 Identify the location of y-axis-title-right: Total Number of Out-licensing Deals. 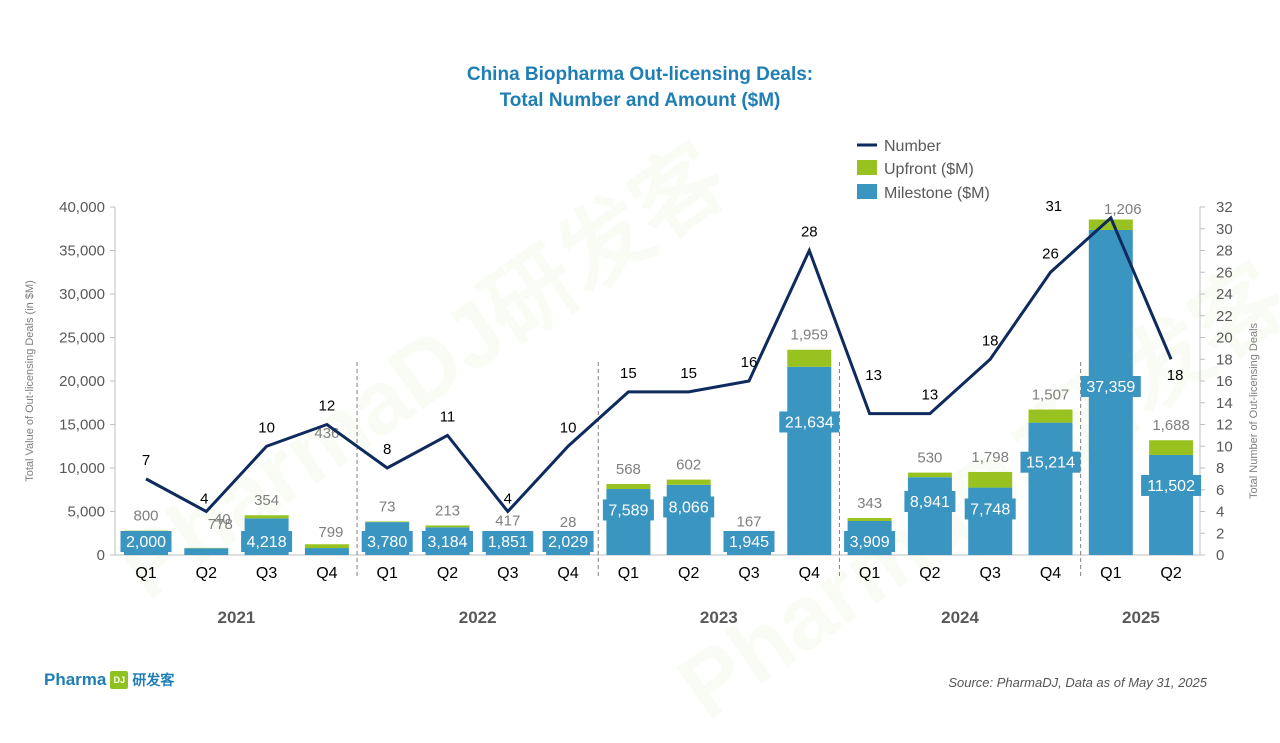
(1254, 410).